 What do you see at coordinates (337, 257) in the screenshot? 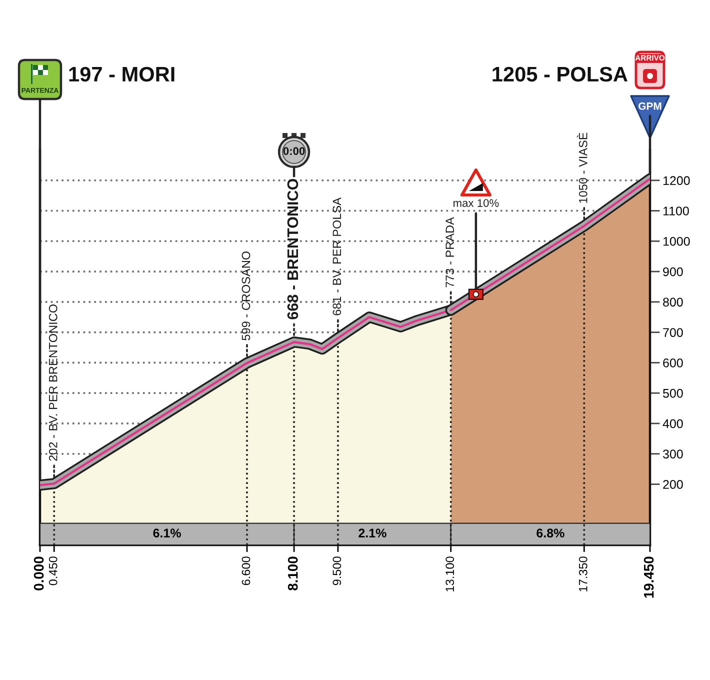
I see `annotation: 681 - BV. PER POLSA` at bounding box center [337, 257].